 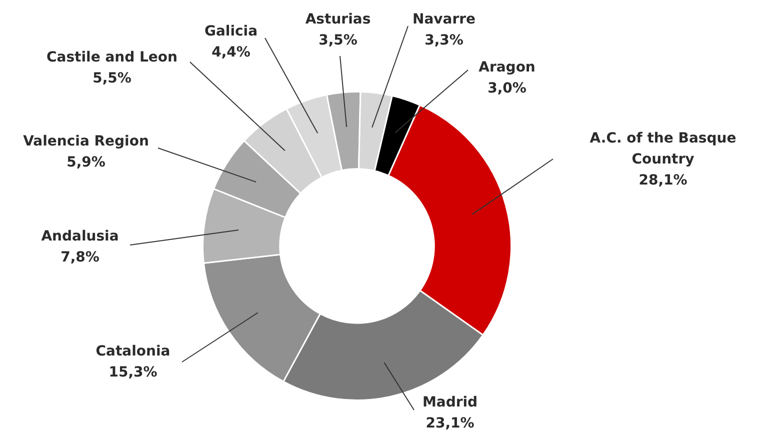 I want to click on data-label: 4,4%, so click(x=231, y=52).